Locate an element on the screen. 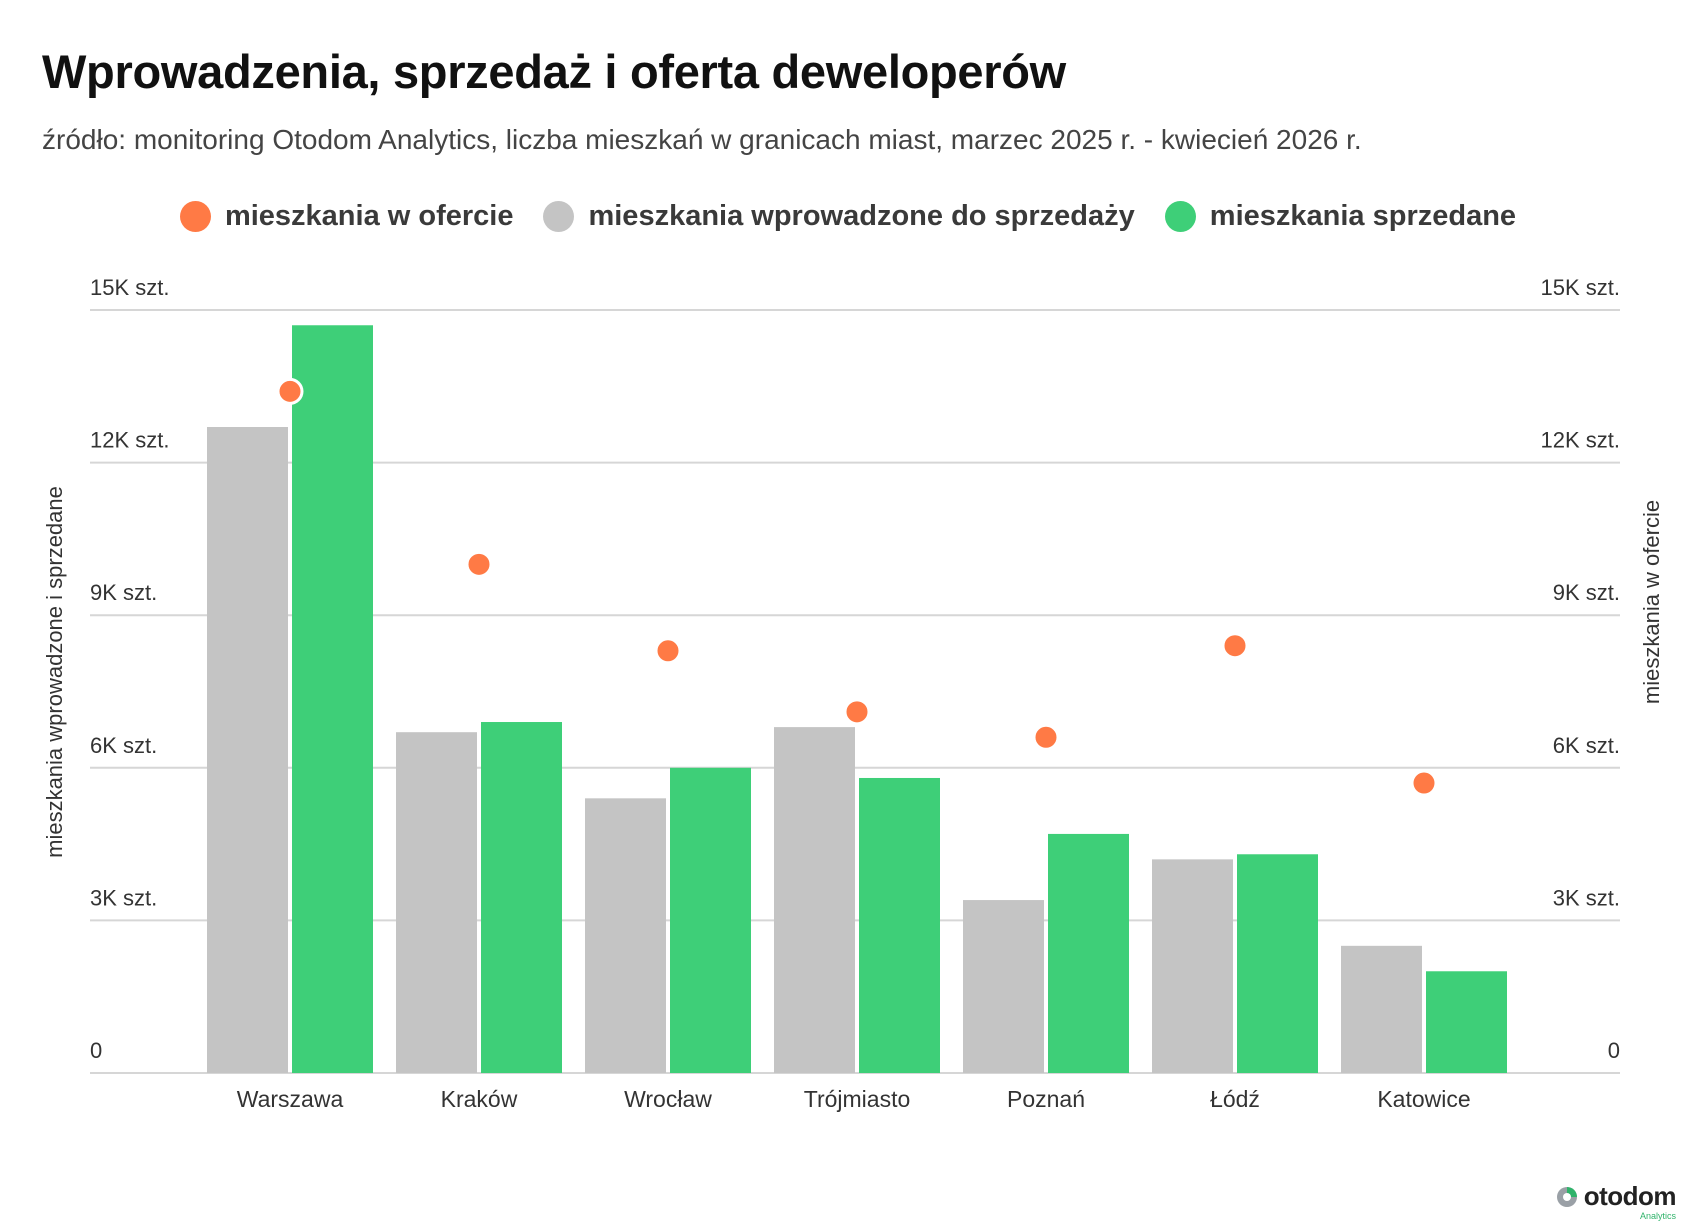 The width and height of the screenshot is (1696, 1232). x-tick-label: Kraków is located at coordinates (479, 1099).